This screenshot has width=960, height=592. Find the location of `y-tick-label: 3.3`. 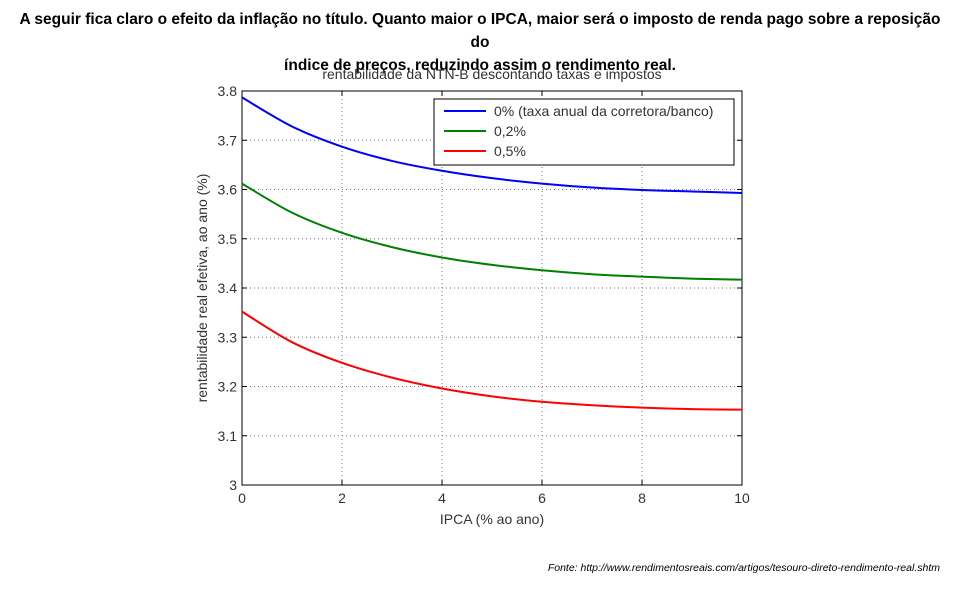

y-tick-label: 3.3 is located at coordinates (228, 337).